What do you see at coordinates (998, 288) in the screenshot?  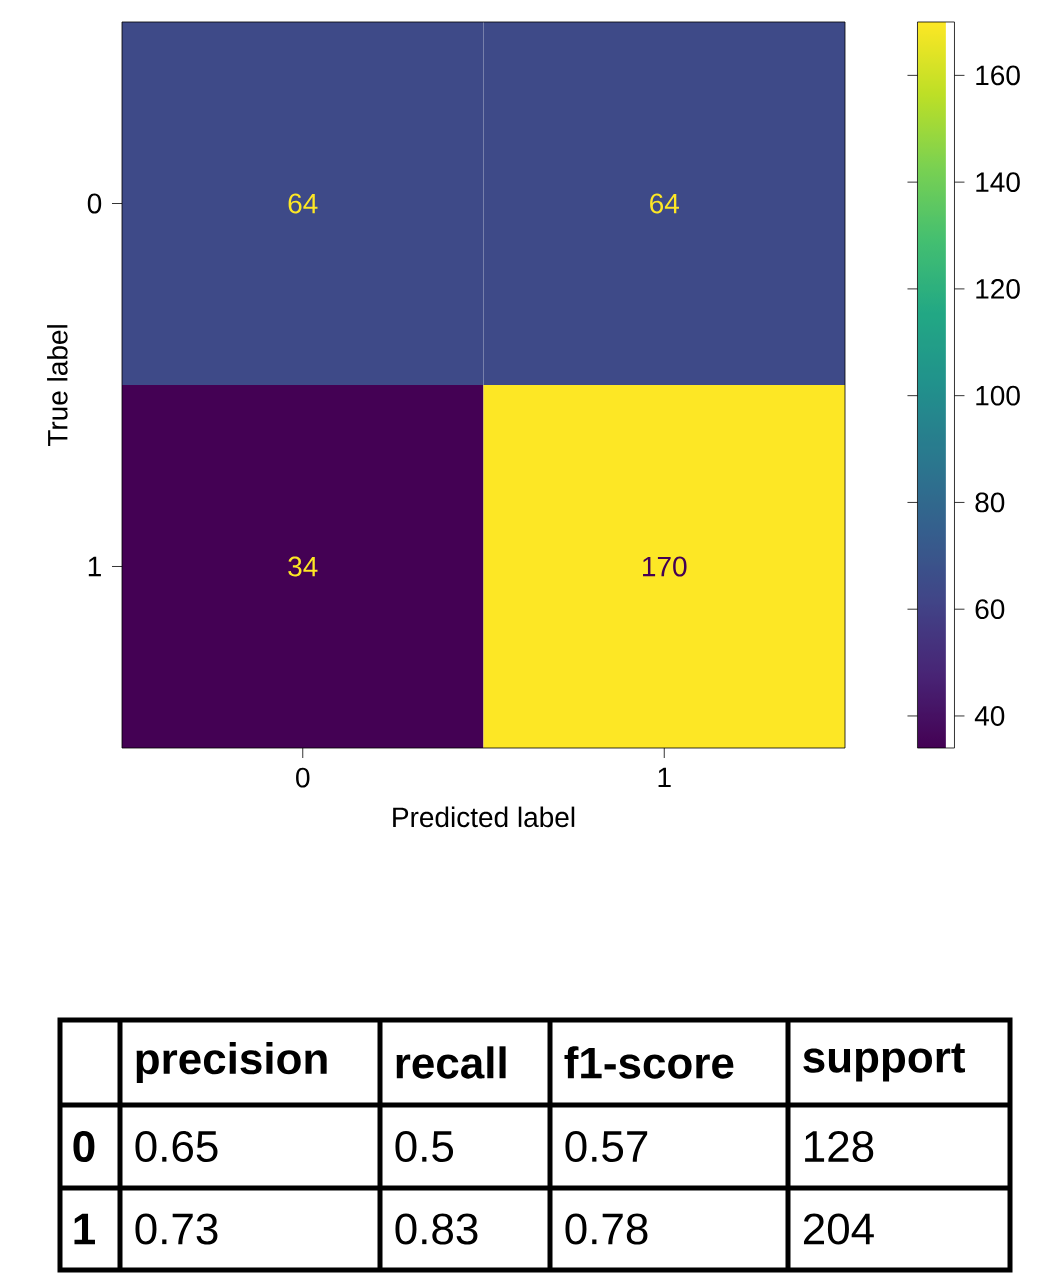 I see `color-bar-label: 120` at bounding box center [998, 288].